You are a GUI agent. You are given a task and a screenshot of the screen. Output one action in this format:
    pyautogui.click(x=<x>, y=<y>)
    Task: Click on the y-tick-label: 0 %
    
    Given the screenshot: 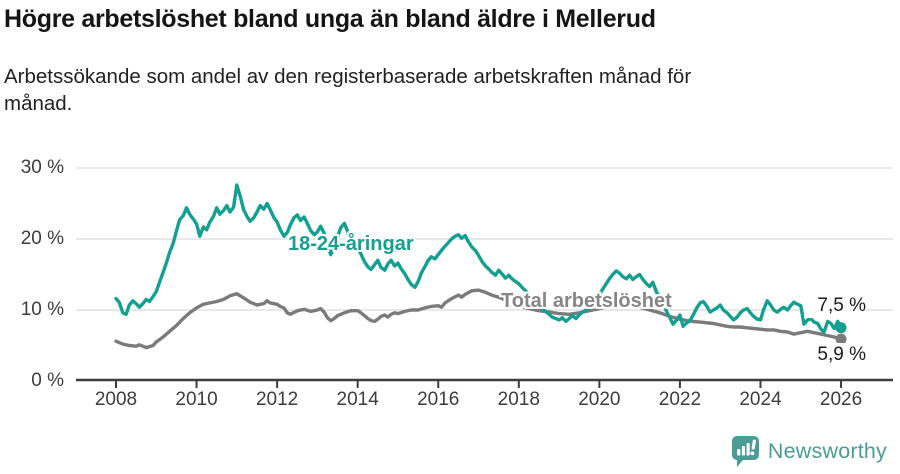 What is the action you would take?
    pyautogui.click(x=47, y=380)
    